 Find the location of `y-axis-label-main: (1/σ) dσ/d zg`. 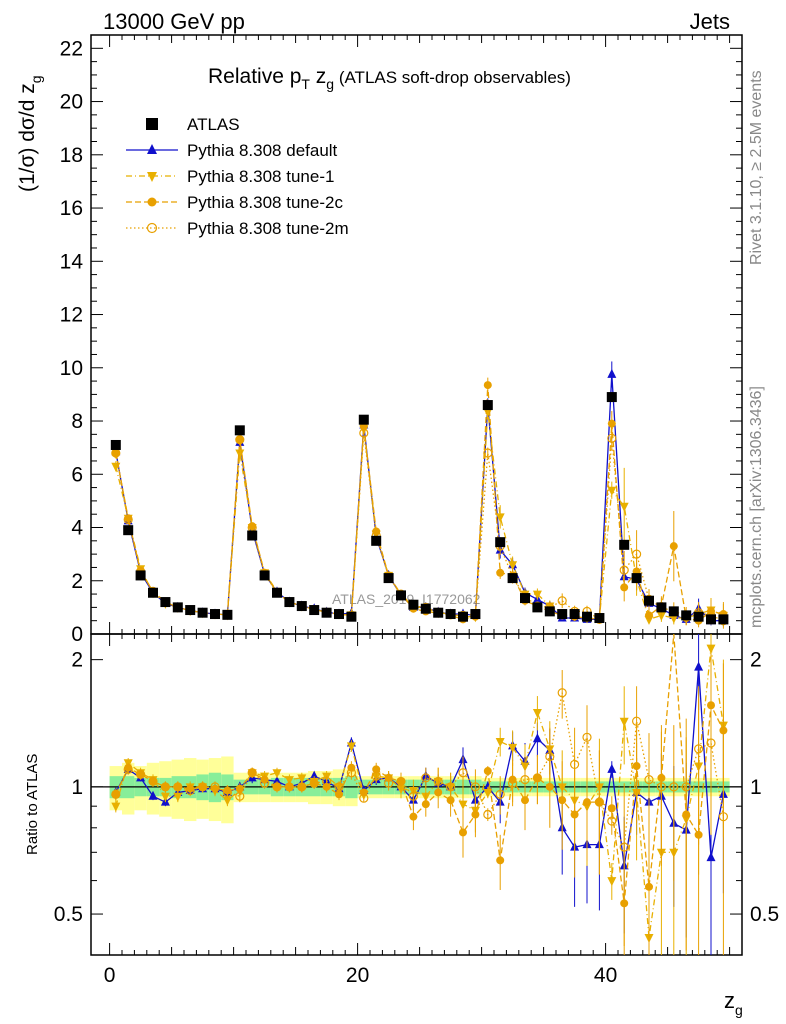

y-axis-label-main: (1/σ) dσ/d zg is located at coordinates (30, 133).